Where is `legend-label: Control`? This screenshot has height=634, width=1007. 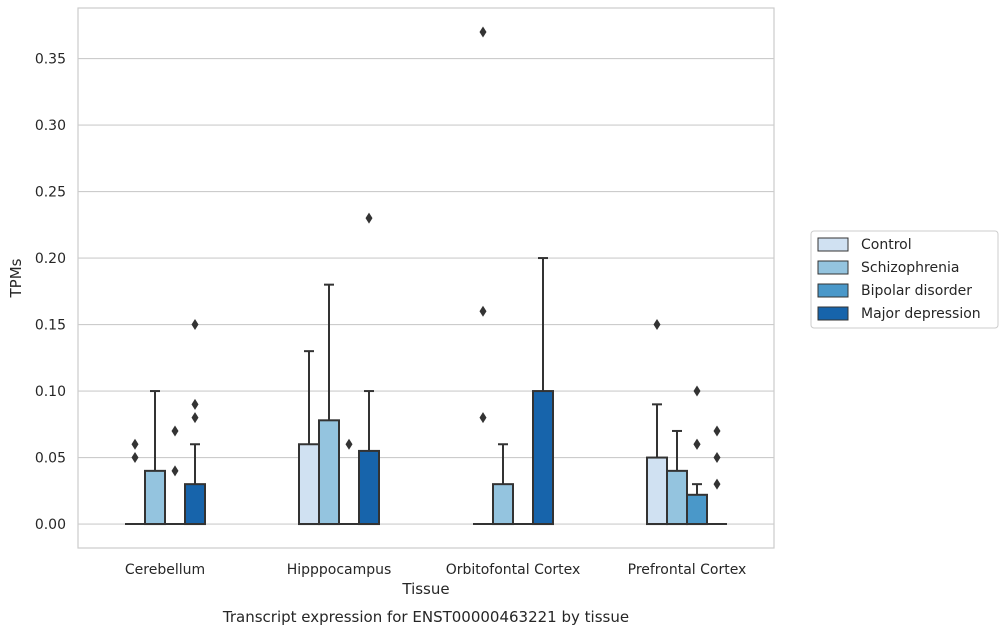
legend-label: Control is located at coordinates (886, 245).